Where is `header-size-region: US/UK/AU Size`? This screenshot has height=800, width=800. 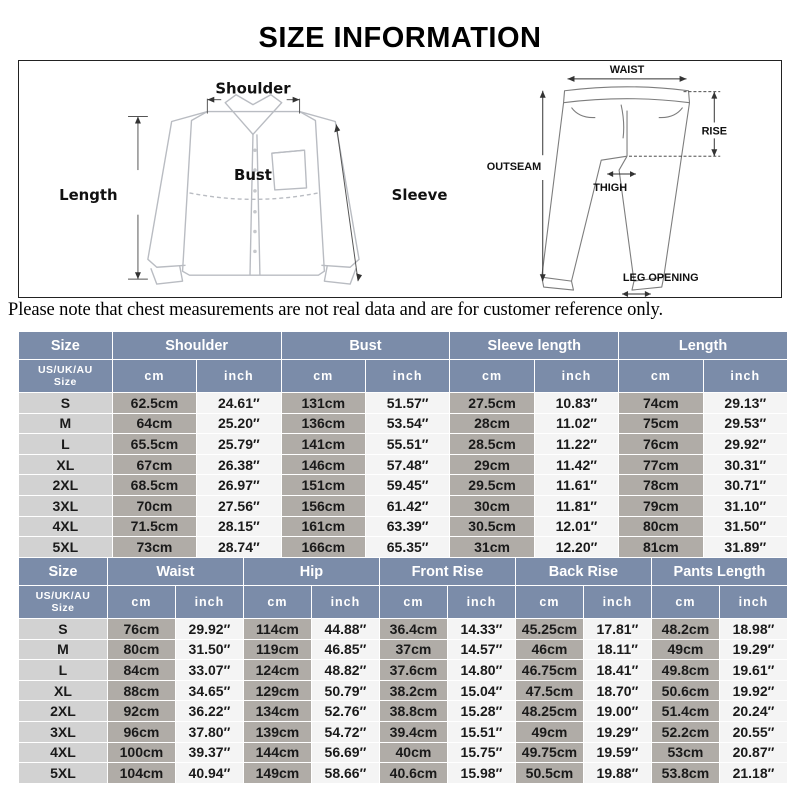 header-size-region: US/UK/AU Size is located at coordinates (63, 602).